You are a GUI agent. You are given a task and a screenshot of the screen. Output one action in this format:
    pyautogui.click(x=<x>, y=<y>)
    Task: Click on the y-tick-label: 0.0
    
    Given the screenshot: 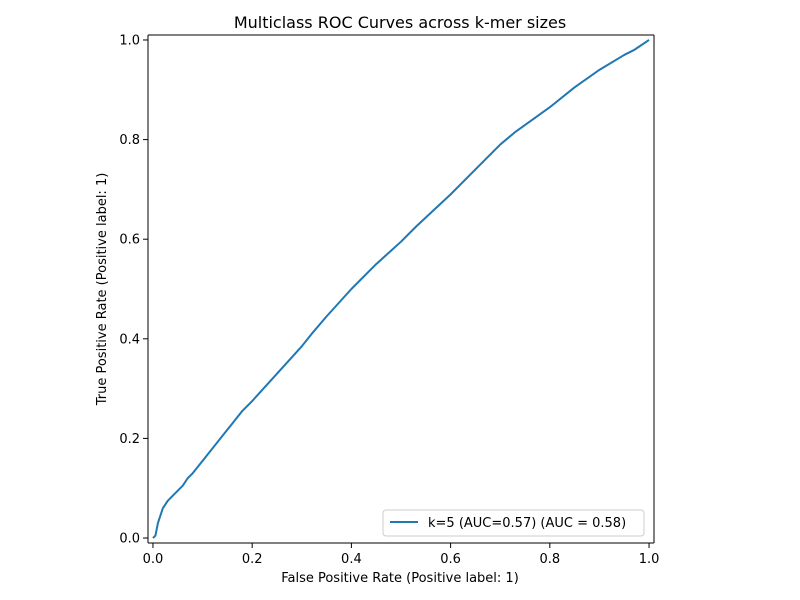 What is the action you would take?
    pyautogui.click(x=129, y=539)
    